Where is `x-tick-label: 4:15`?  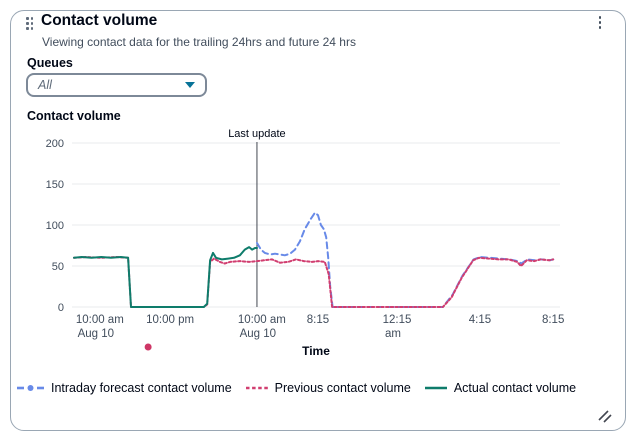 x-tick-label: 4:15 is located at coordinates (480, 320).